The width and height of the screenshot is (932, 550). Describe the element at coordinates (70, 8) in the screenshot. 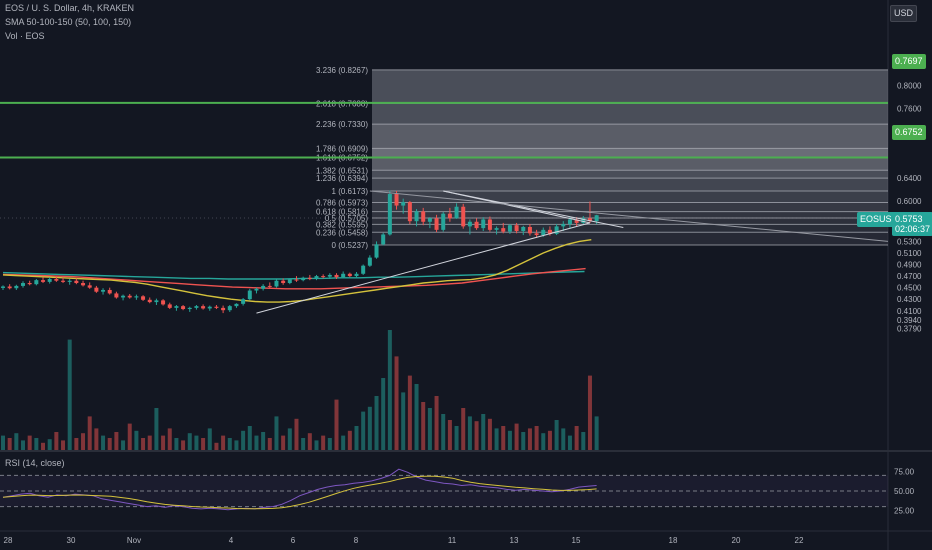

I see `symbol-legend: EOS / U. S. Dollar, 4h, KRAKEN` at that location.